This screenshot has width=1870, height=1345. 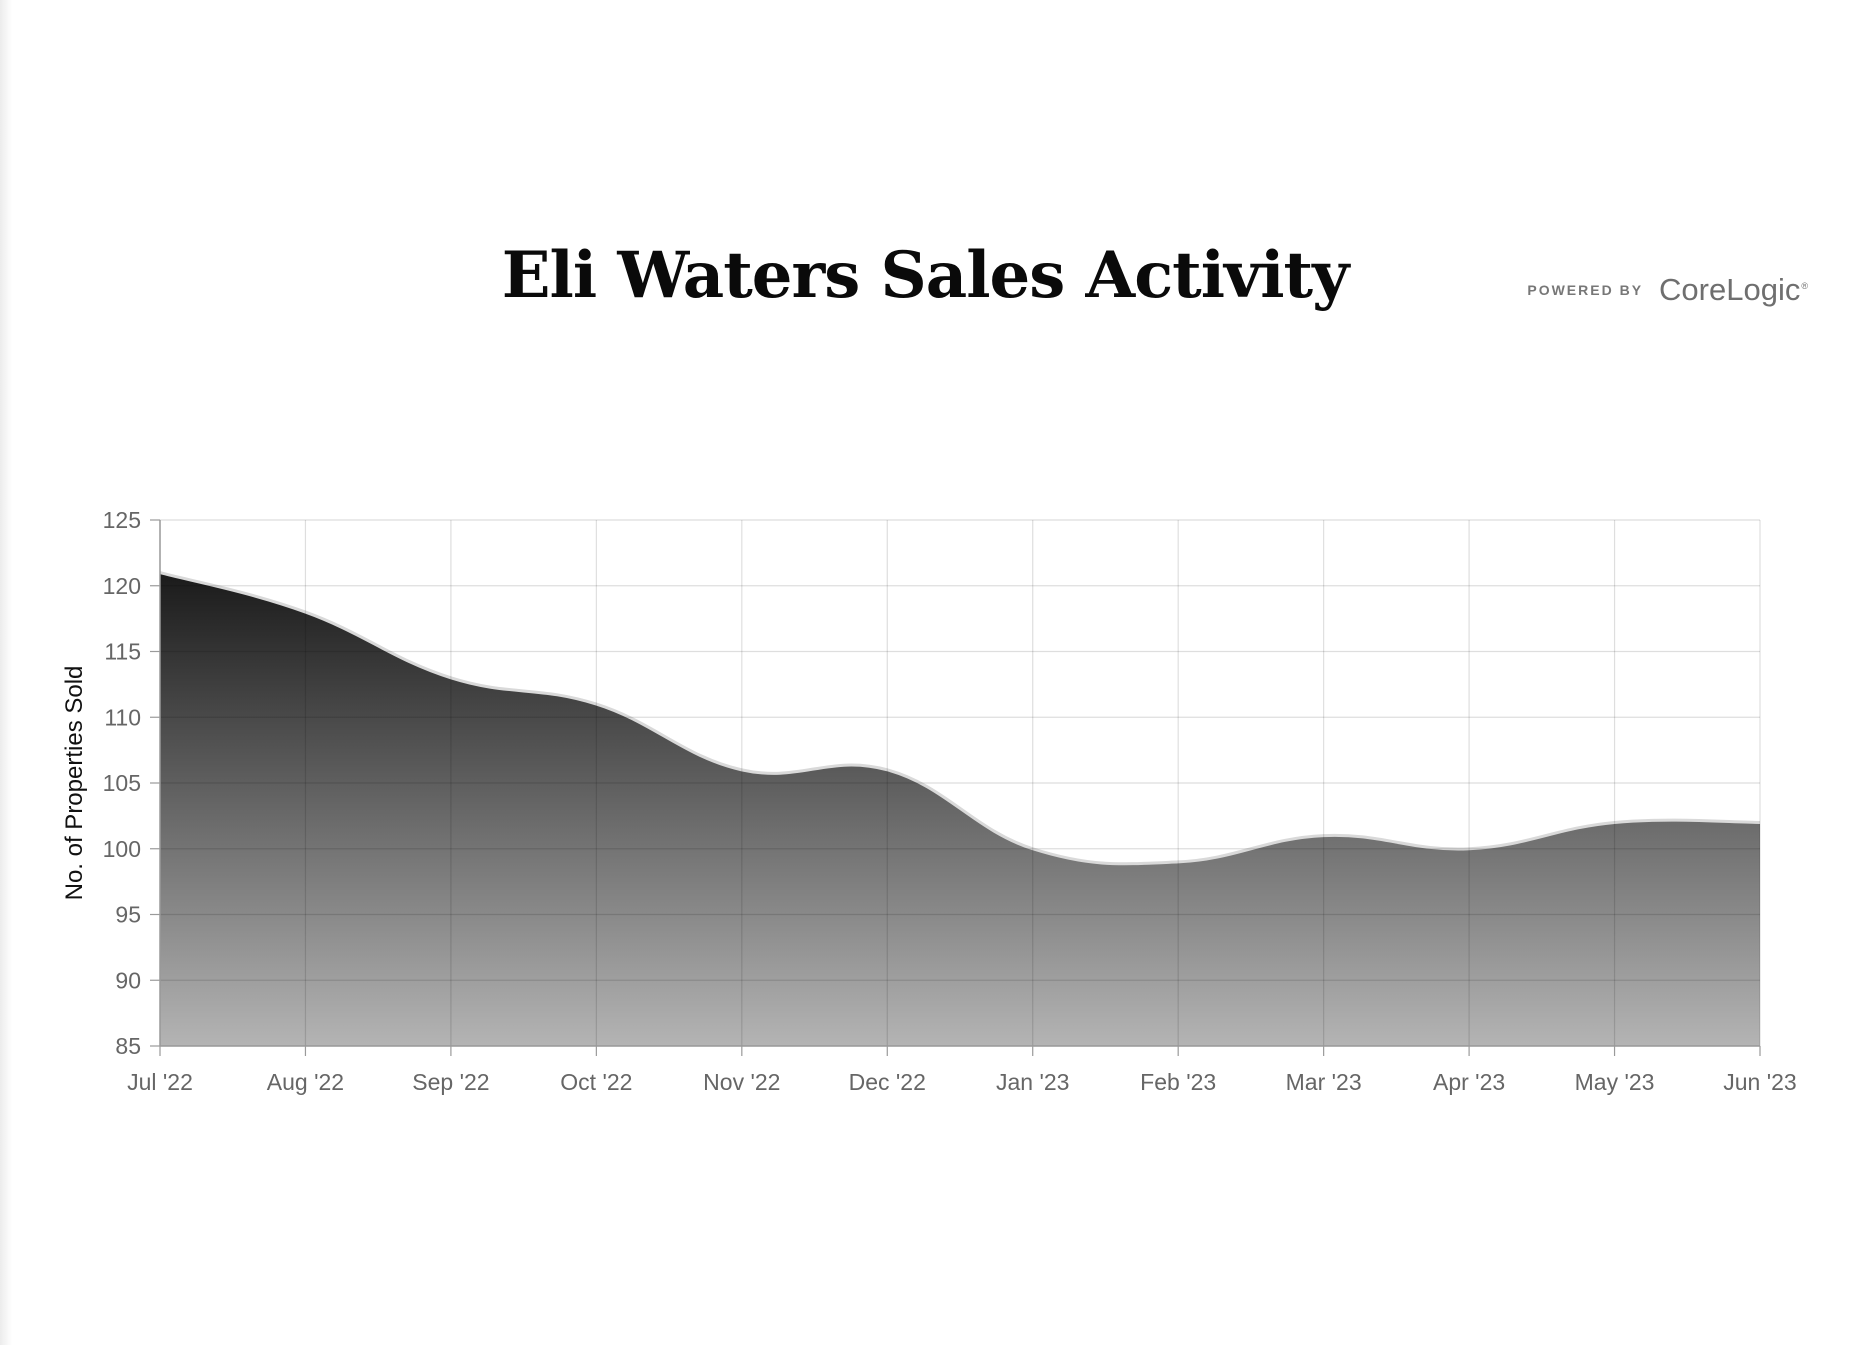 What do you see at coordinates (887, 1082) in the screenshot?
I see `x-tick-label: Dec '22` at bounding box center [887, 1082].